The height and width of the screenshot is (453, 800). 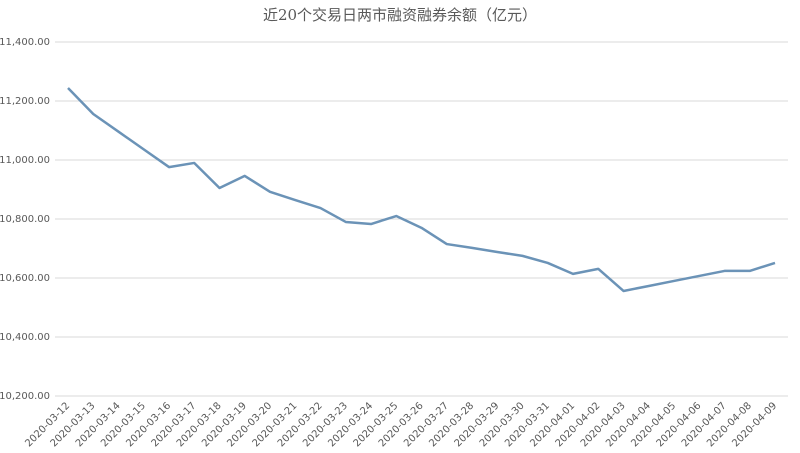 What do you see at coordinates (25, 278) in the screenshot?
I see `y-tick-label: 10,600.00` at bounding box center [25, 278].